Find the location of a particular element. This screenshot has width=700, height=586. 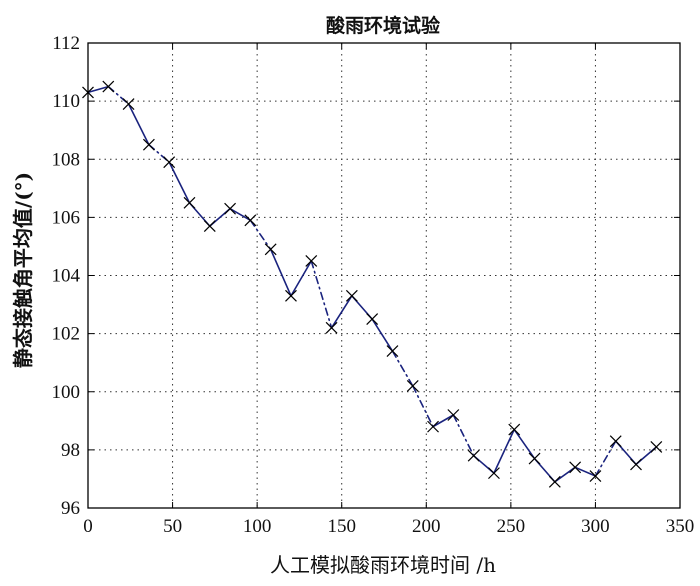

x-tick-label: 300 is located at coordinates (595, 526).